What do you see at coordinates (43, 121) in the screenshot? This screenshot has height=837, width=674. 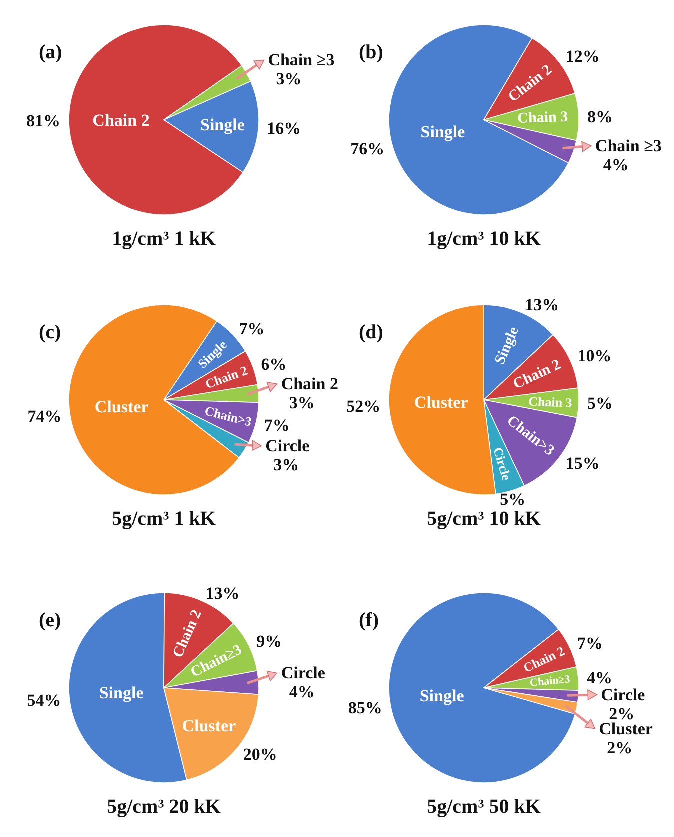 I see `data-label: 81%` at bounding box center [43, 121].